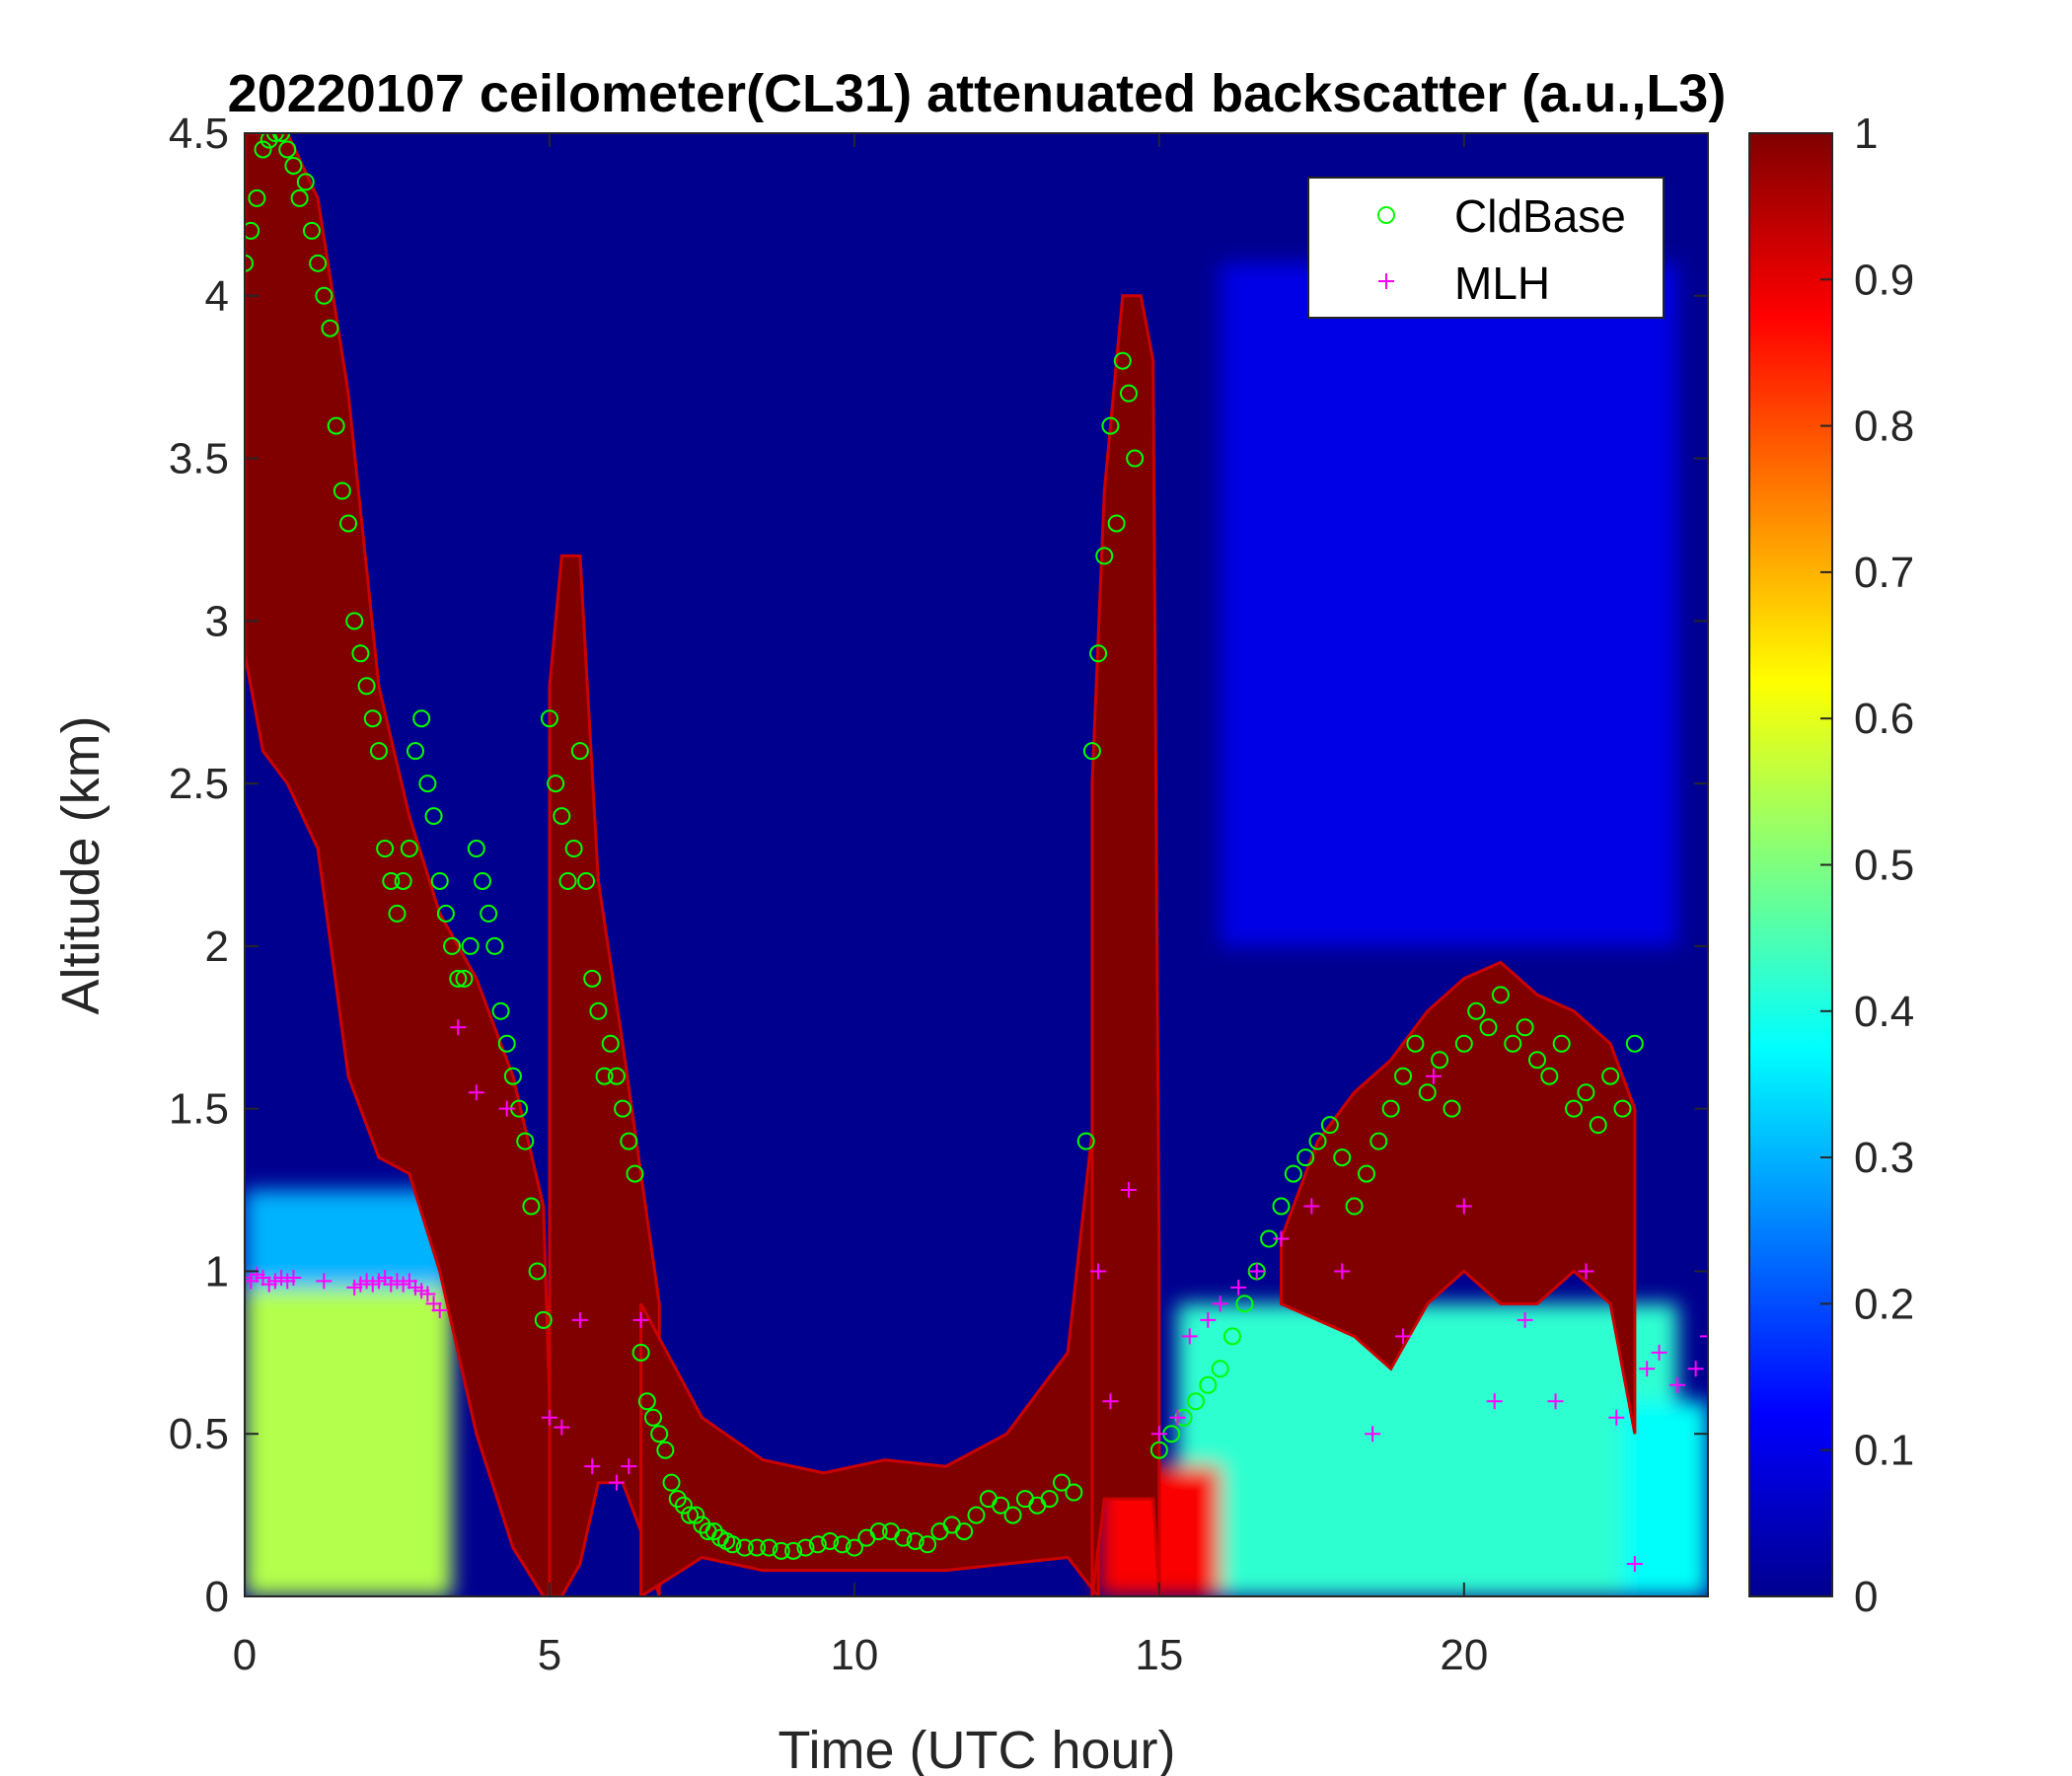 The height and width of the screenshot is (1776, 2072). Describe the element at coordinates (550, 1655) in the screenshot. I see `x-tick-label: 5` at that location.